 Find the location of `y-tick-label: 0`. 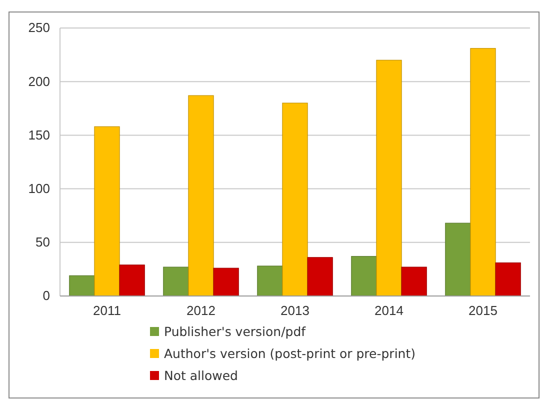

y-tick-label: 0 is located at coordinates (46, 296).